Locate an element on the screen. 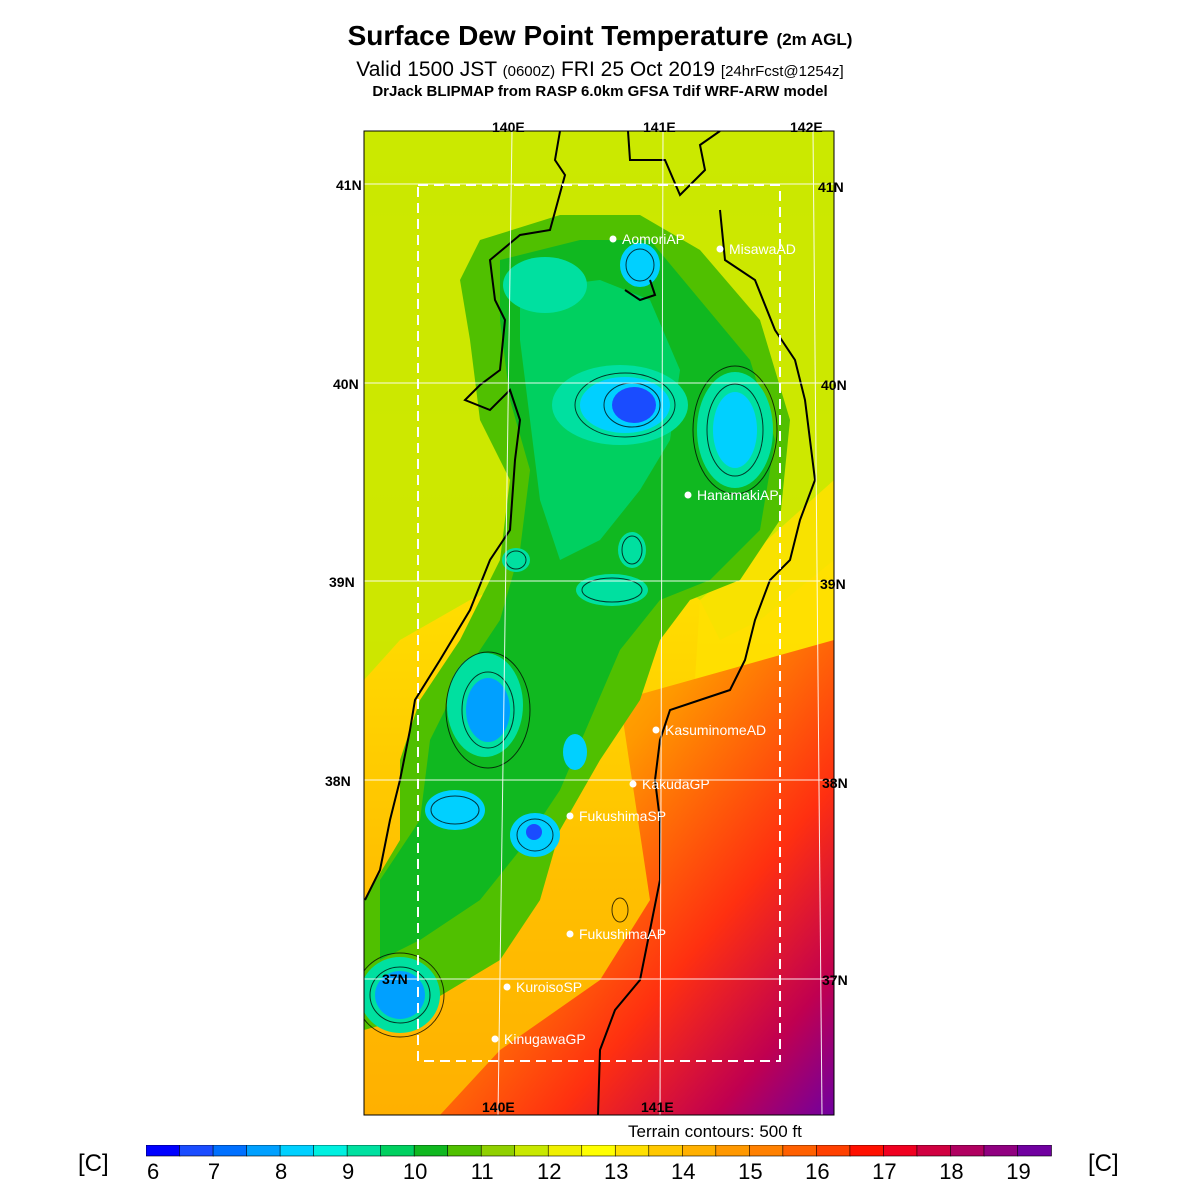 The width and height of the screenshot is (1200, 1200). colorbar-tick-label: 6 is located at coordinates (153, 1171).